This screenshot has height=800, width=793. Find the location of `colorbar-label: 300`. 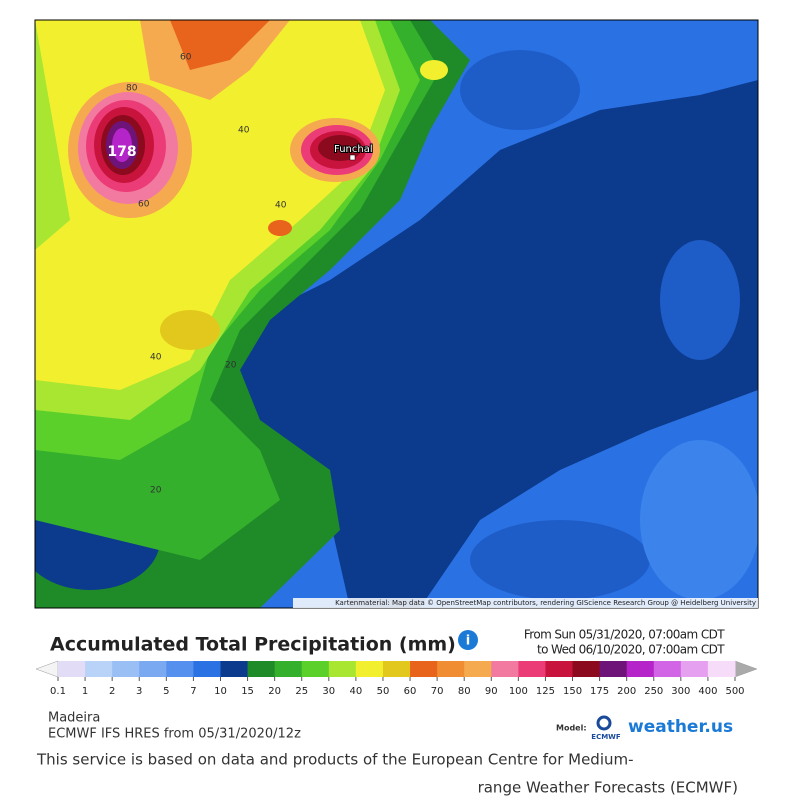

colorbar-label: 300 is located at coordinates (680, 691).